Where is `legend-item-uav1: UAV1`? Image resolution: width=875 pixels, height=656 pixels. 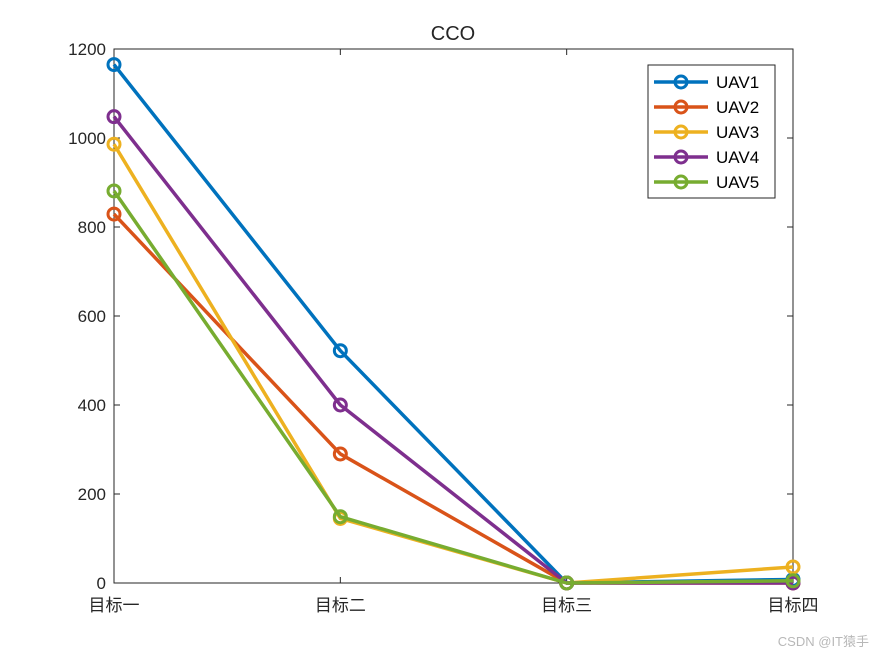
legend-item-uav1: UAV1 is located at coordinates (706, 82).